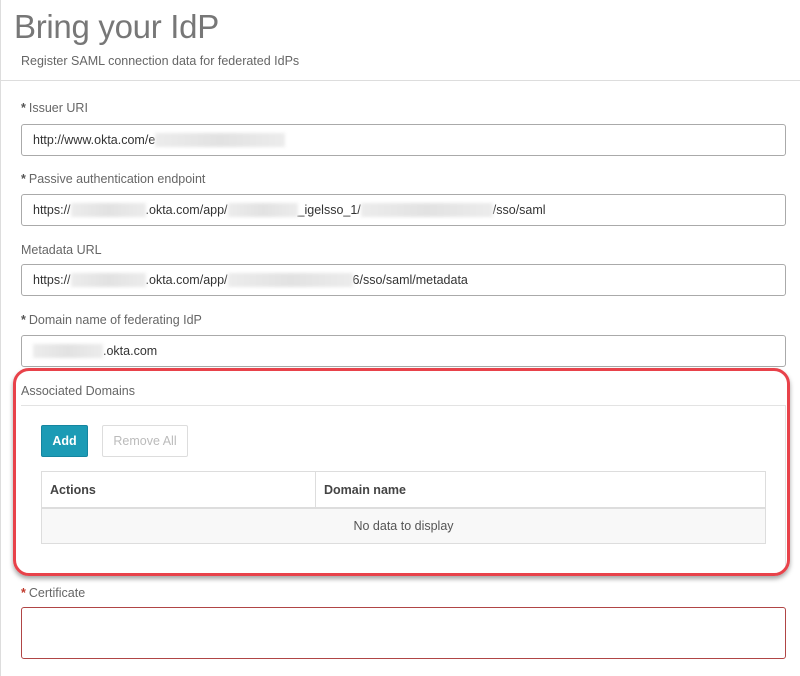 Image resolution: width=800 pixels, height=676 pixels. I want to click on column-header-actions: Actions, so click(179, 490).